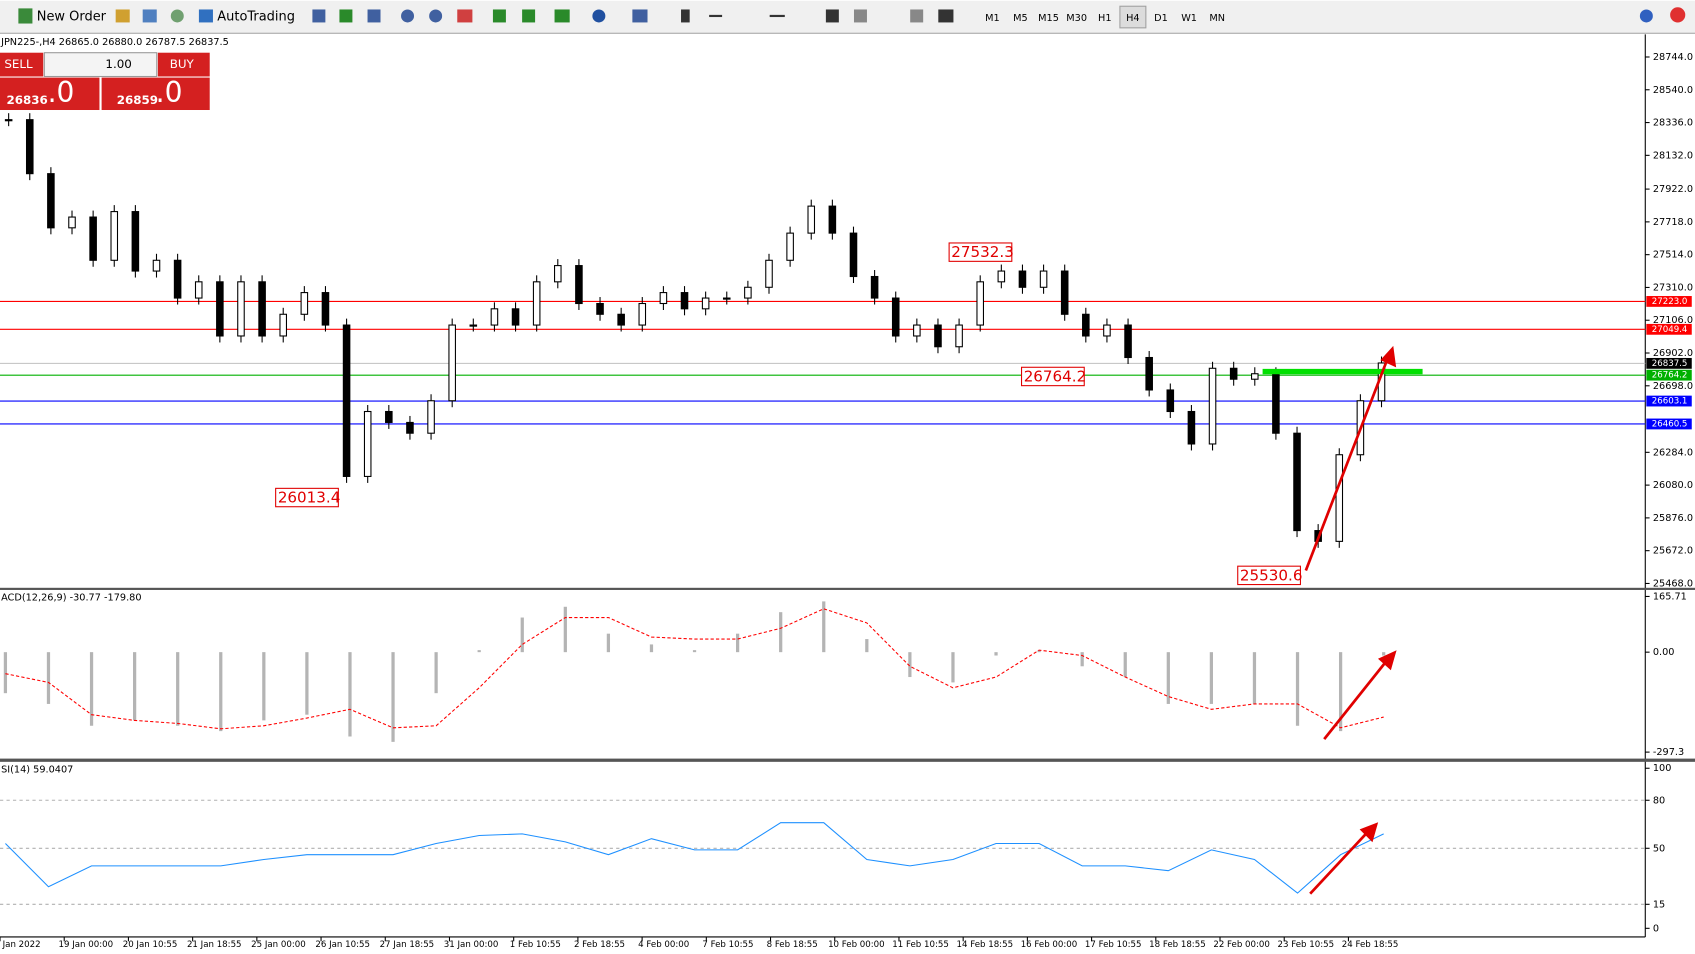 The height and width of the screenshot is (954, 1695). Describe the element at coordinates (61, 92) in the screenshot. I see `bid-fraction: .0` at that location.